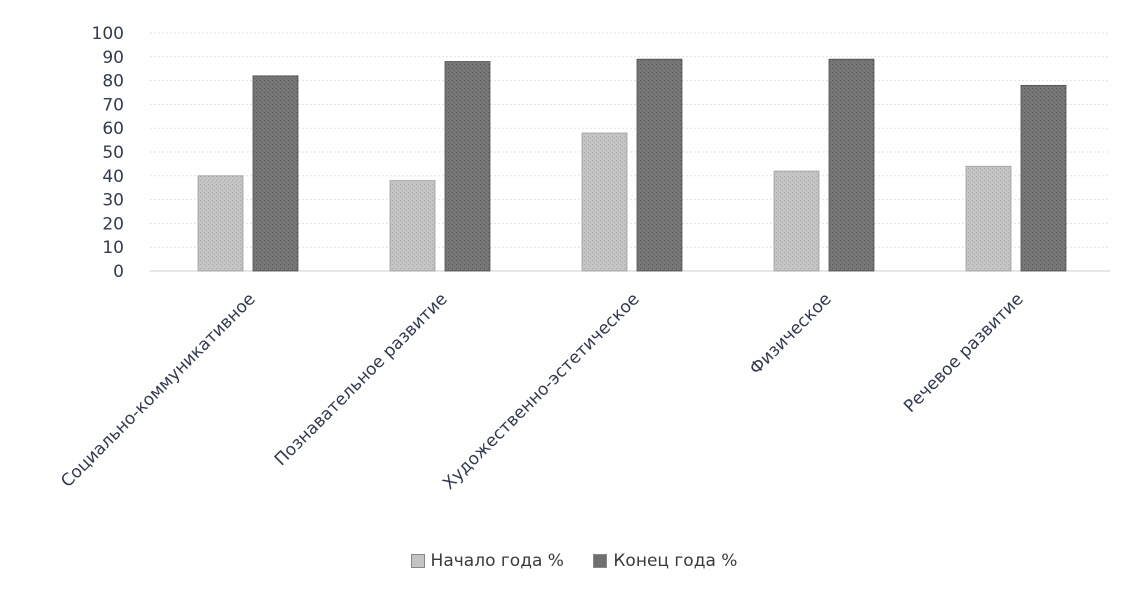  I want to click on y-tick-label: 100, so click(108, 34).